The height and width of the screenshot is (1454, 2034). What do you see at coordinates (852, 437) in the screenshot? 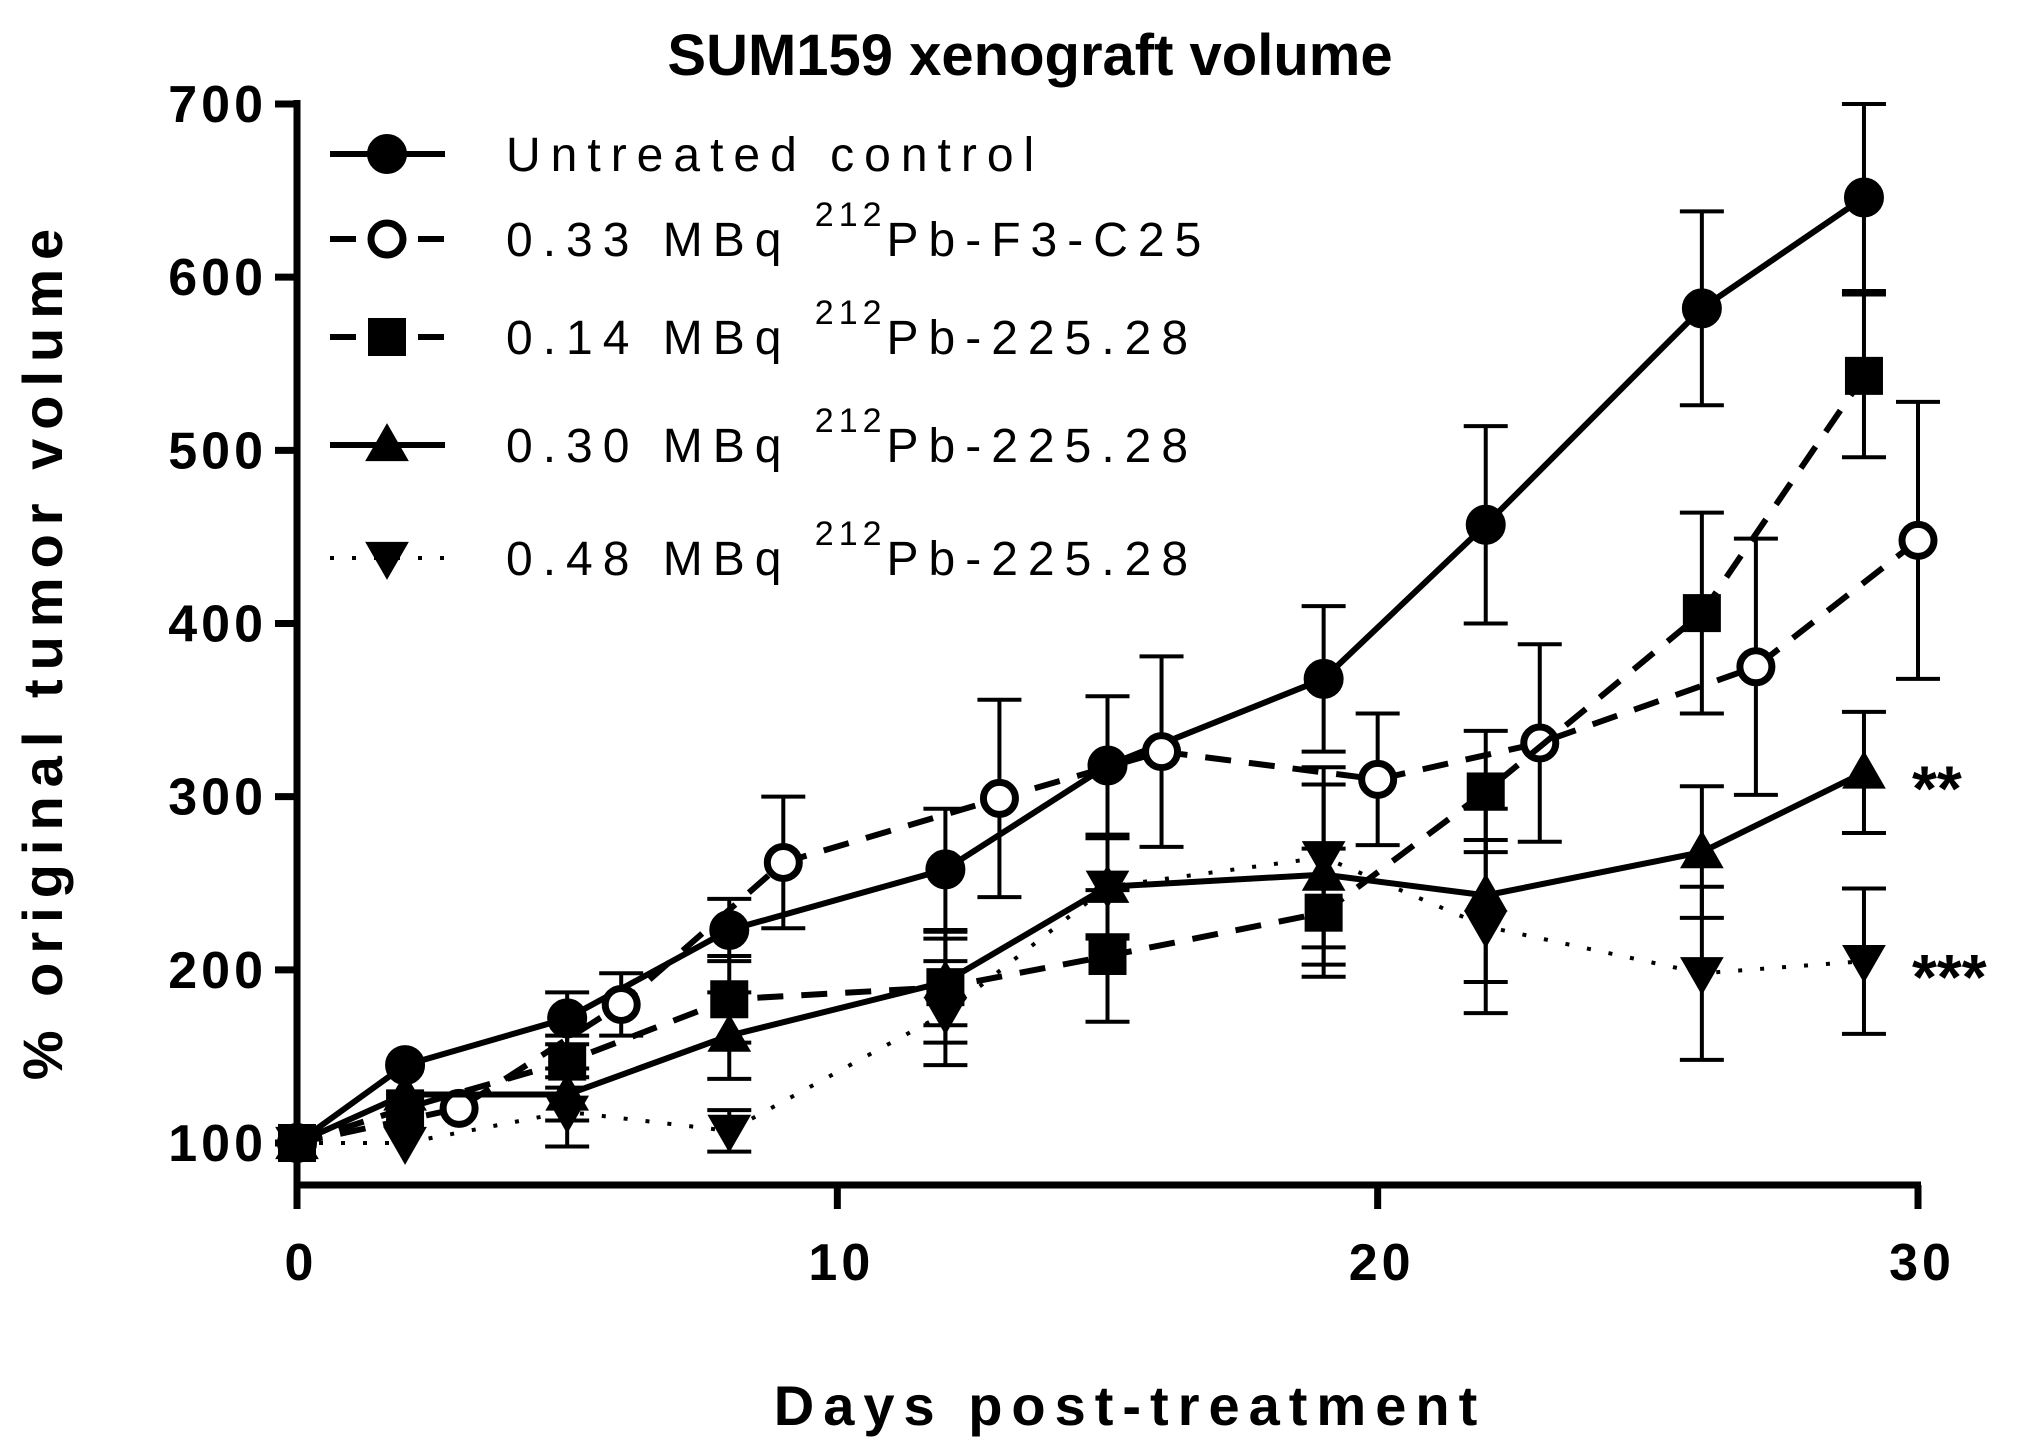
I see `legend-label: 0.30 MBq 212Pb-225.28` at bounding box center [852, 437].